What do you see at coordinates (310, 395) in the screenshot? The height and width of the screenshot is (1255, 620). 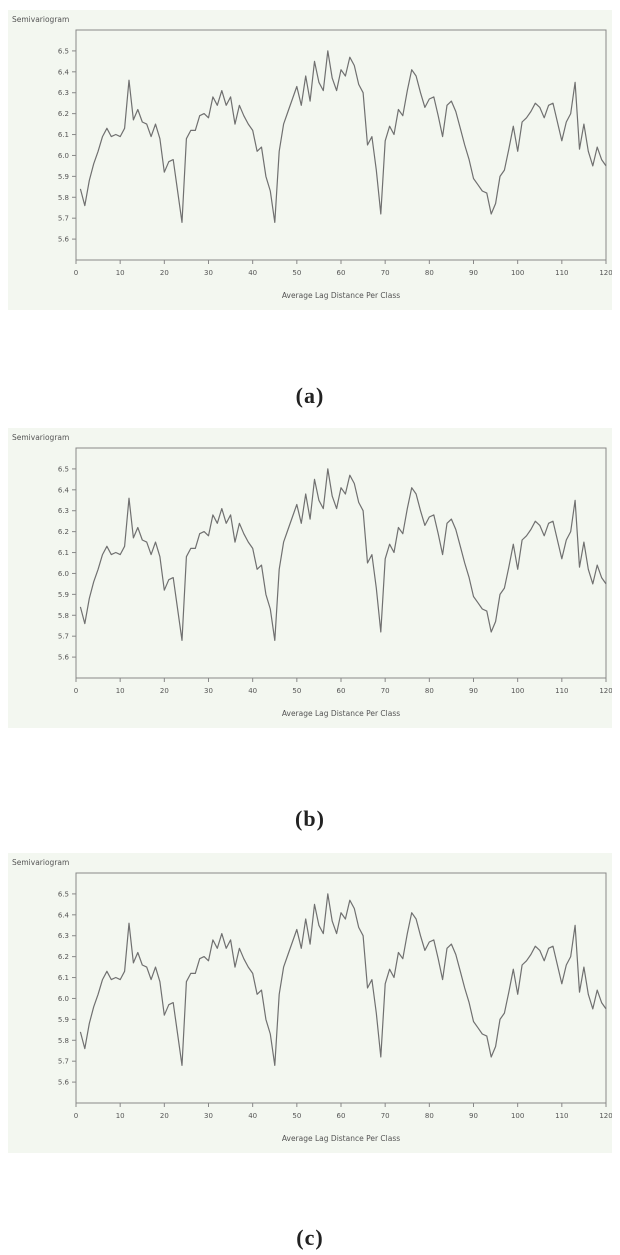 I see `caption-a: (a)` at bounding box center [310, 395].